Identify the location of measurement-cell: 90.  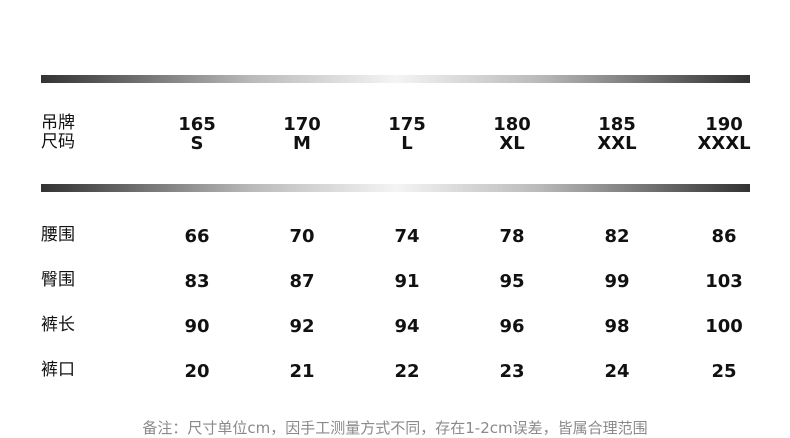
(197, 326).